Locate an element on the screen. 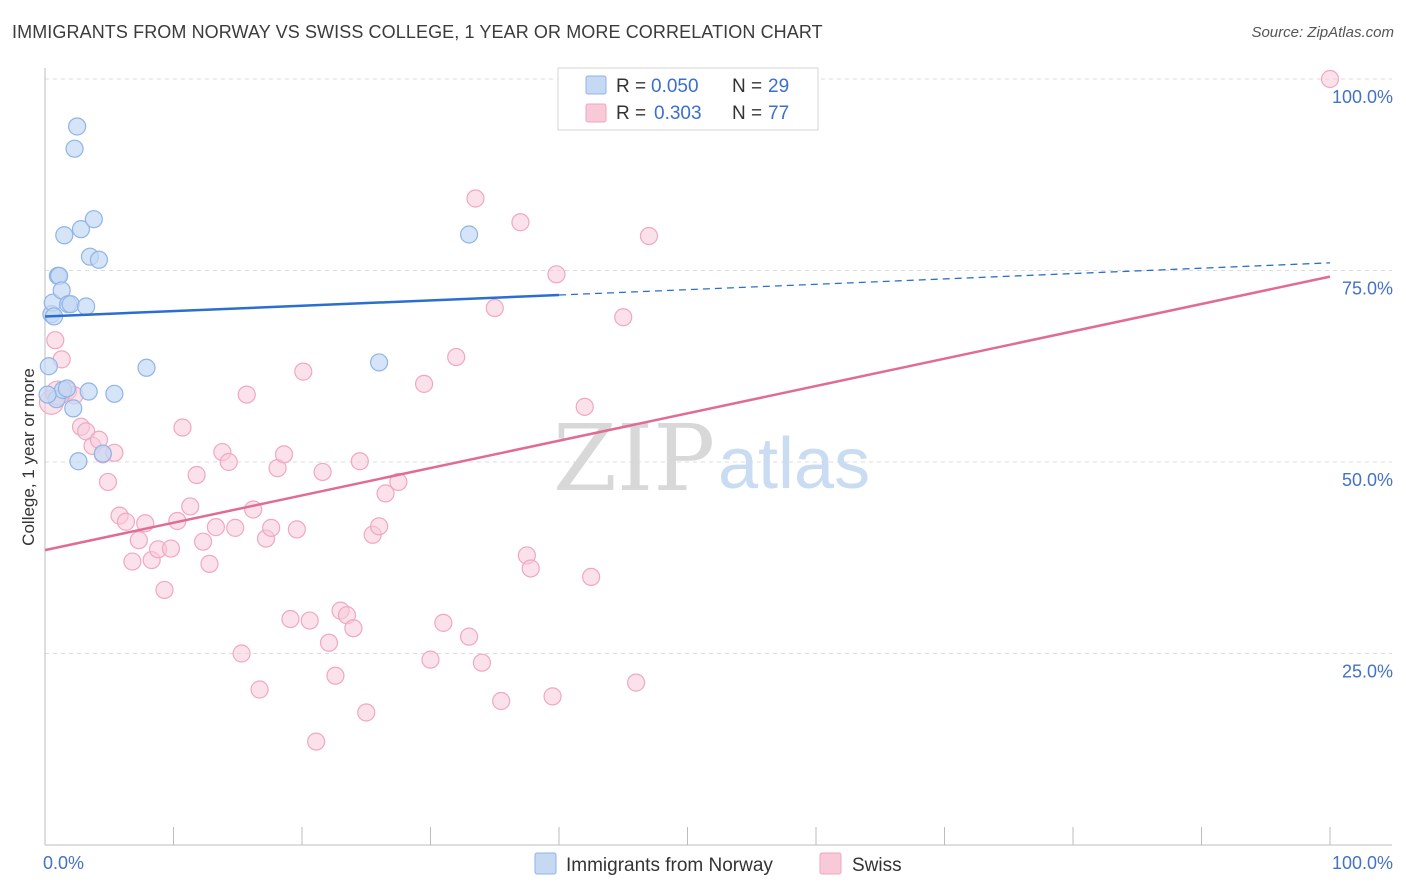 This screenshot has height=892, width=1406. legend-n-value-swiss: 77 is located at coordinates (778, 113).